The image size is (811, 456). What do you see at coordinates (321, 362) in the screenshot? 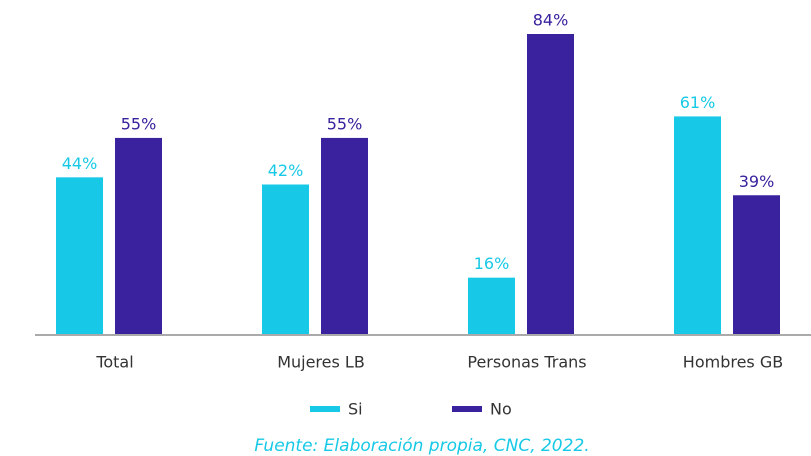
I see `x-tick-label: Mujeres LB` at bounding box center [321, 362].